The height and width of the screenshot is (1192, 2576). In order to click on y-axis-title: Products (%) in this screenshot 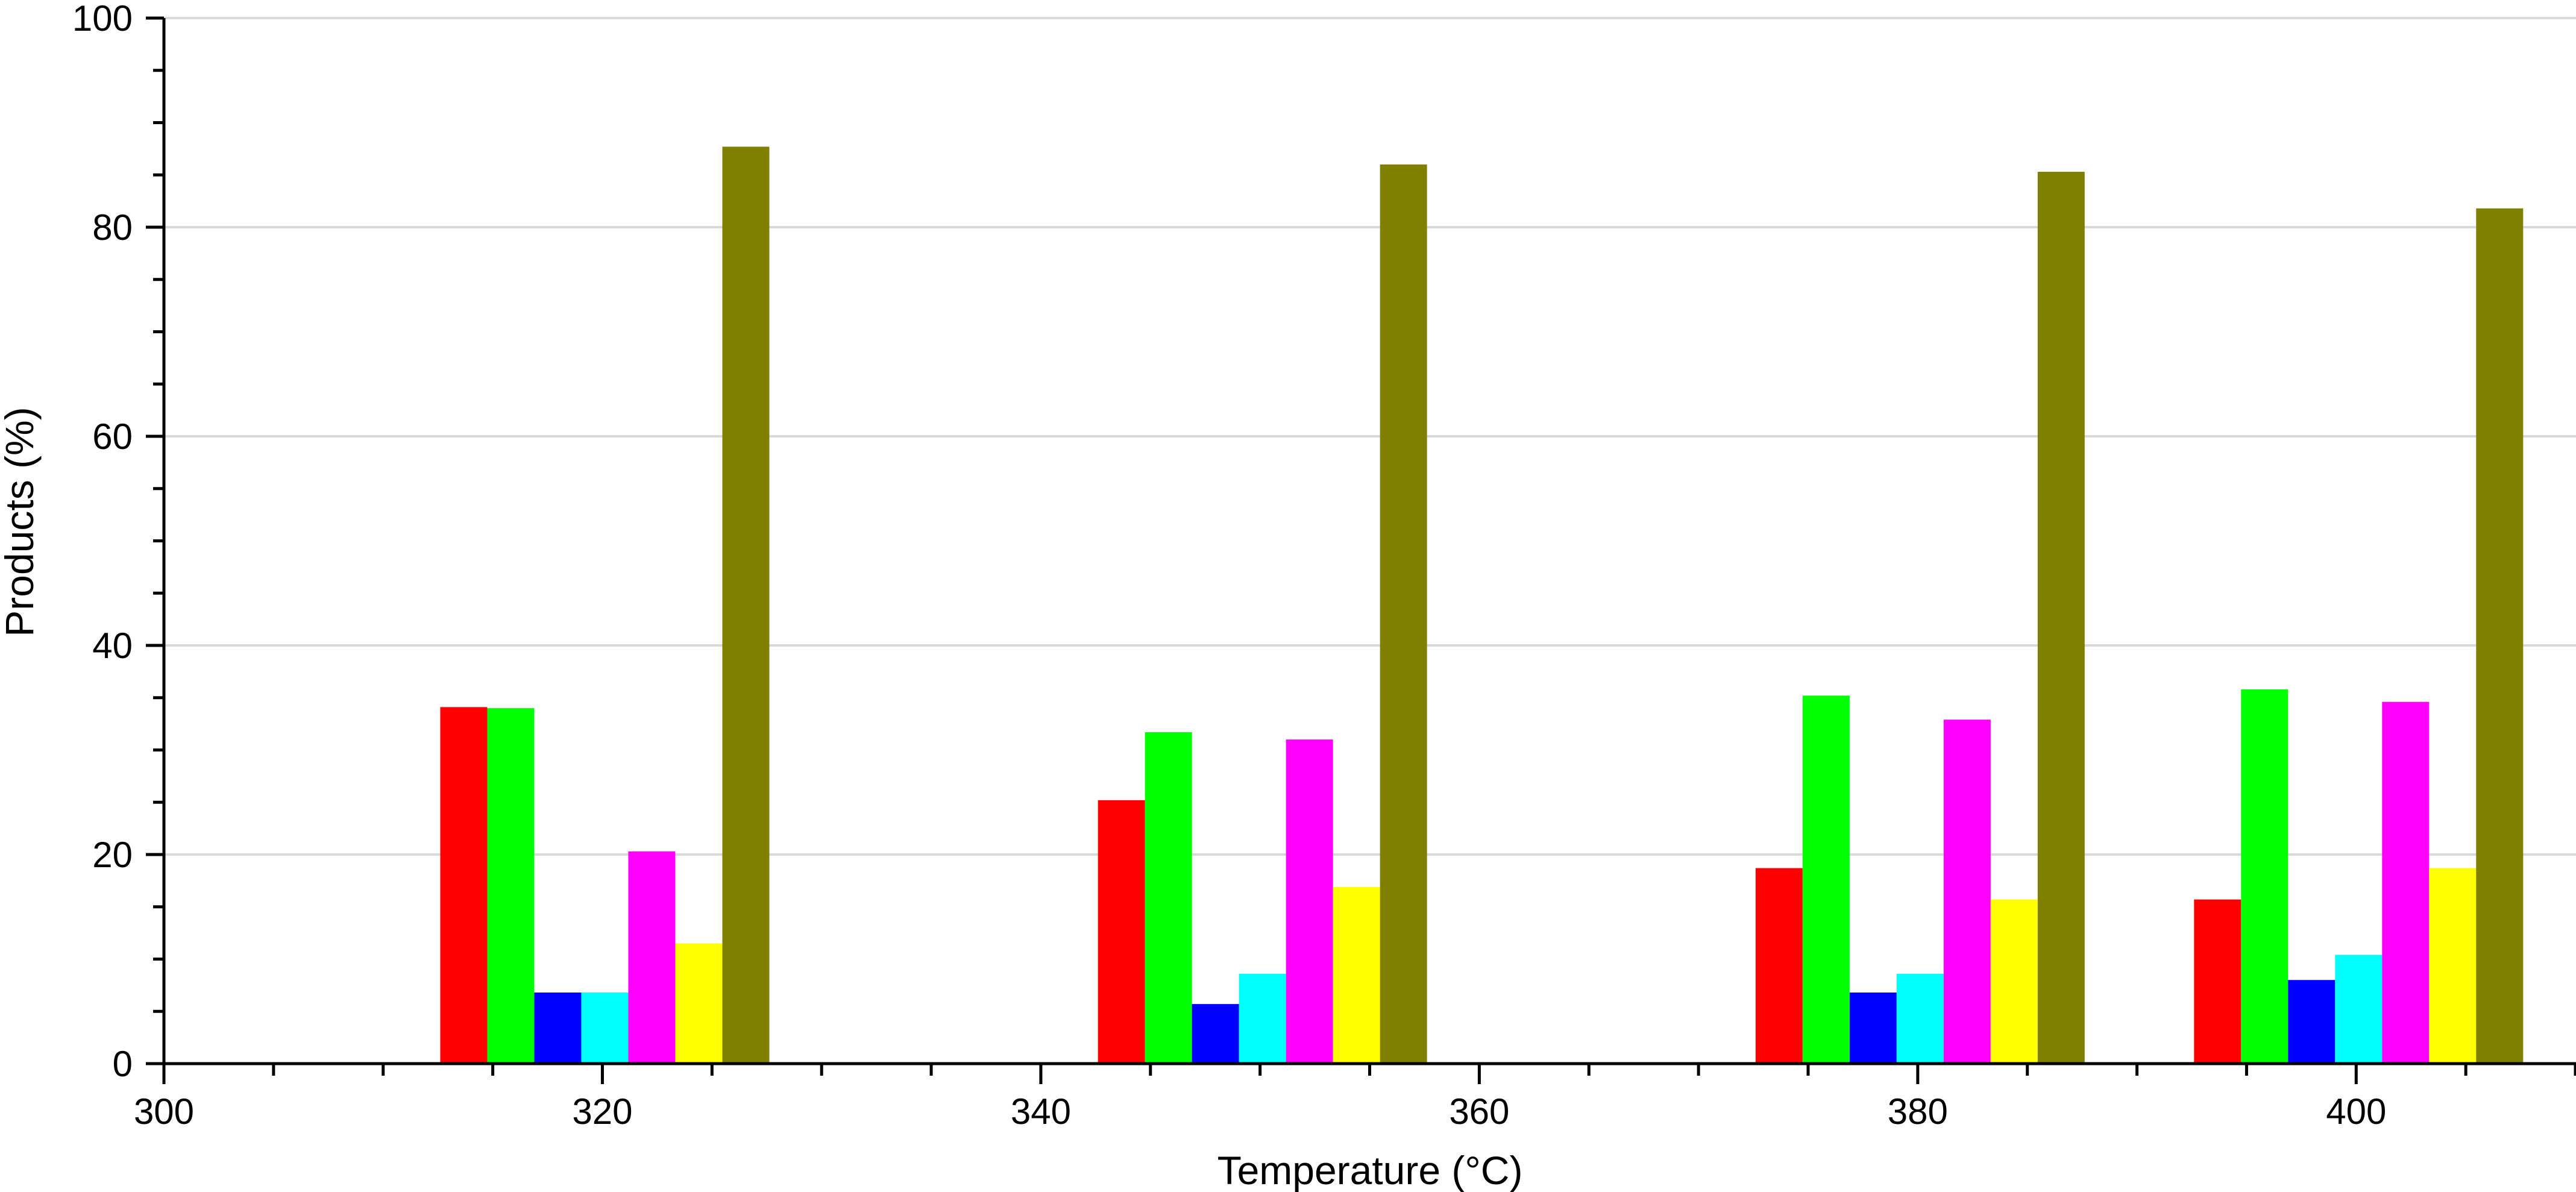, I will do `click(21, 521)`.